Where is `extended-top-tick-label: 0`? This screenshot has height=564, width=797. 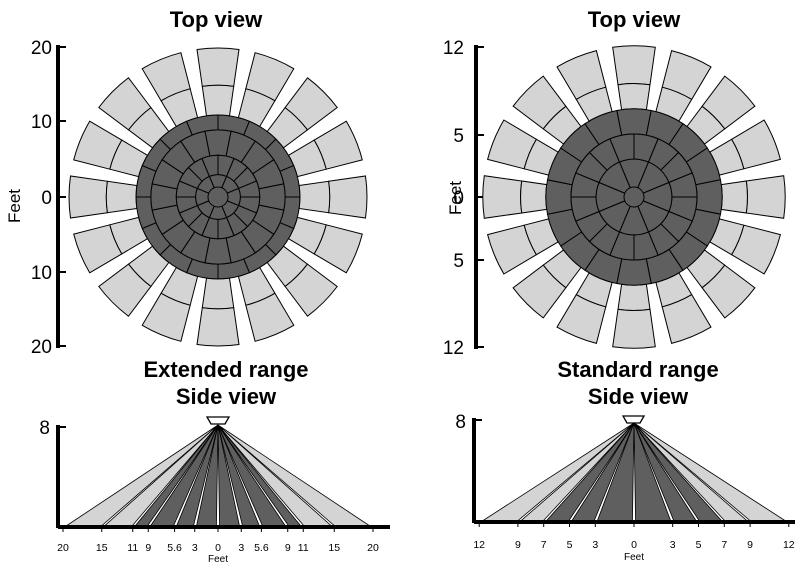
extended-top-tick-label: 0 is located at coordinates (46, 198).